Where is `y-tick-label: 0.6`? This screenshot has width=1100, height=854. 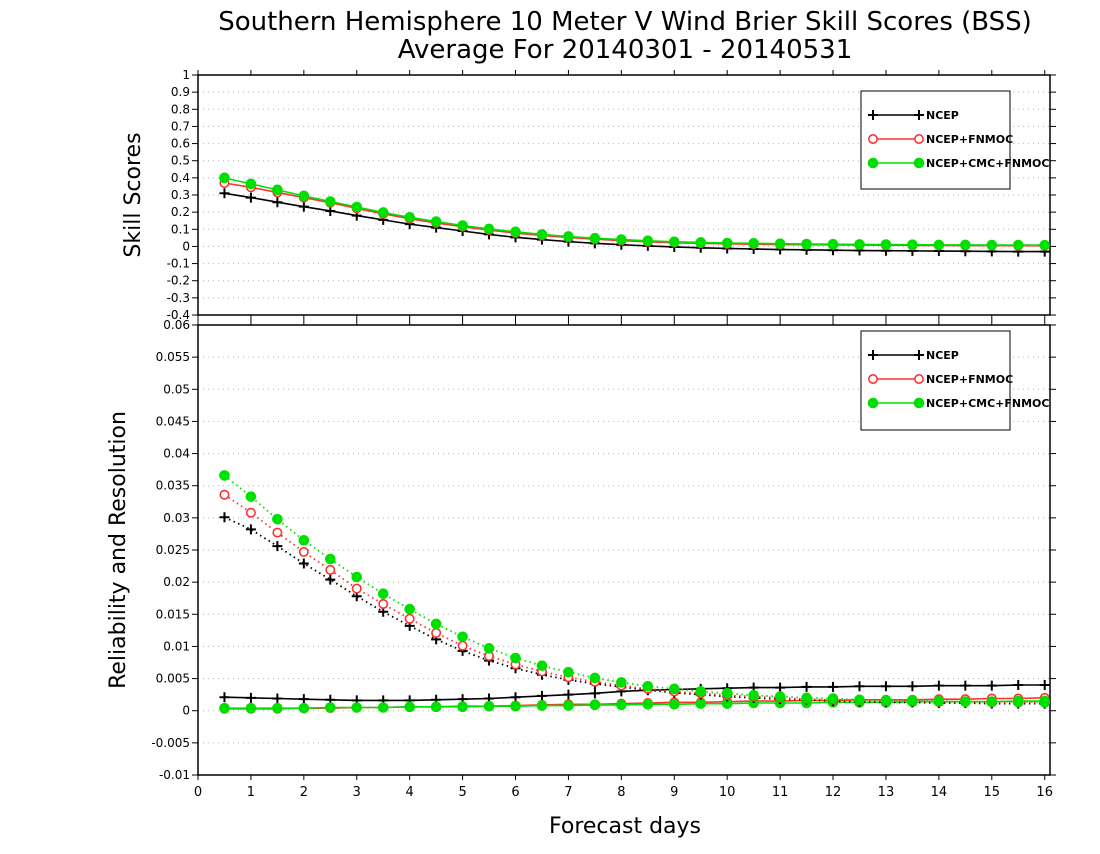 y-tick-label: 0.6 is located at coordinates (180, 144).